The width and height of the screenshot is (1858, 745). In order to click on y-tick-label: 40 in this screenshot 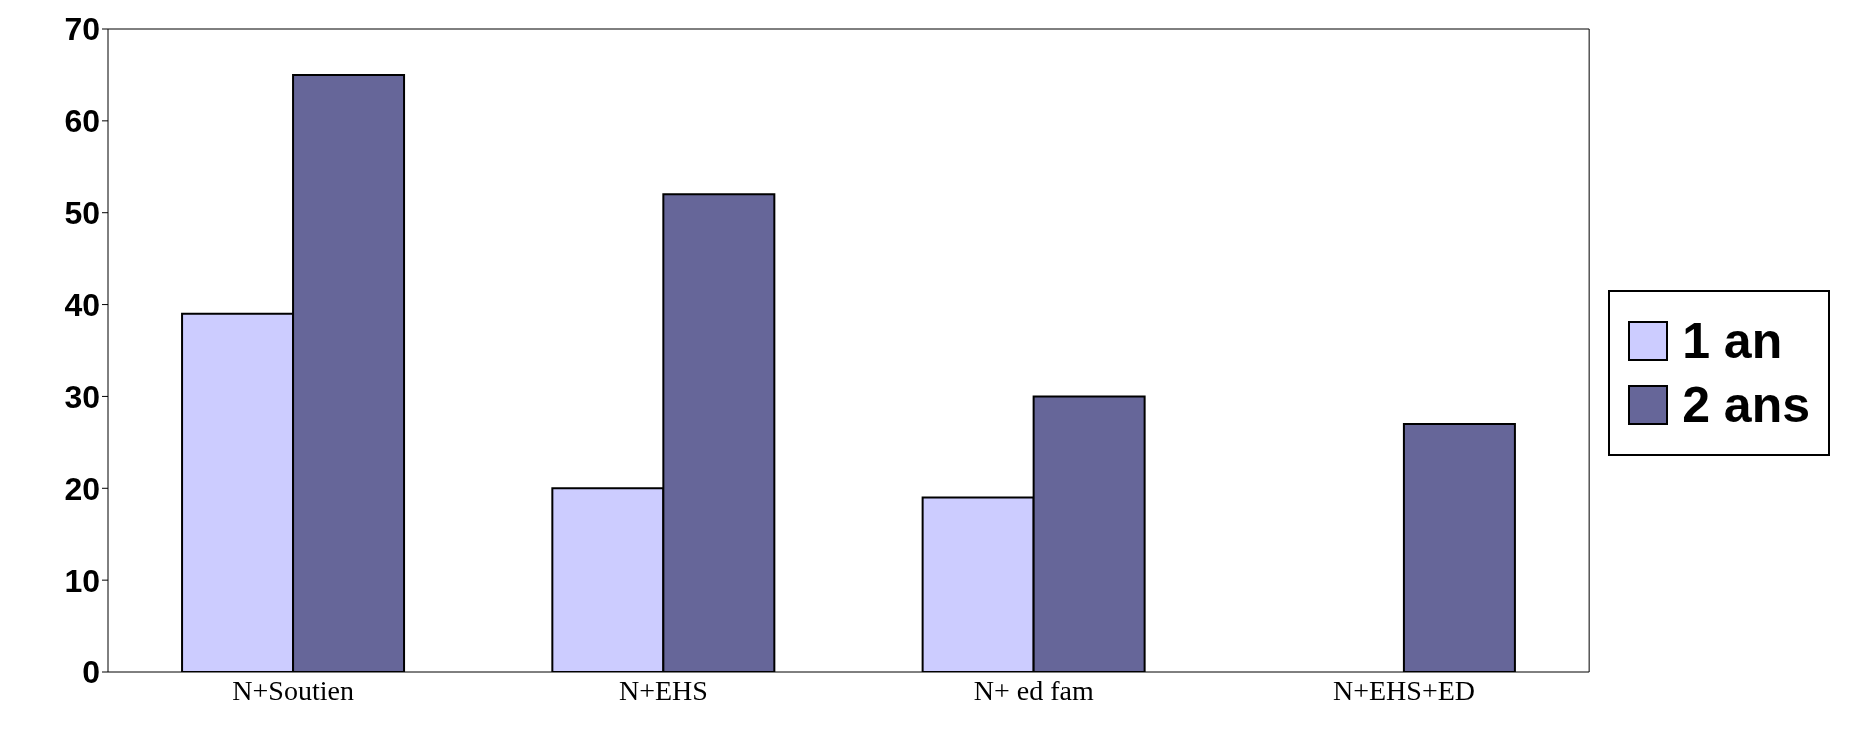, I will do `click(82, 304)`.